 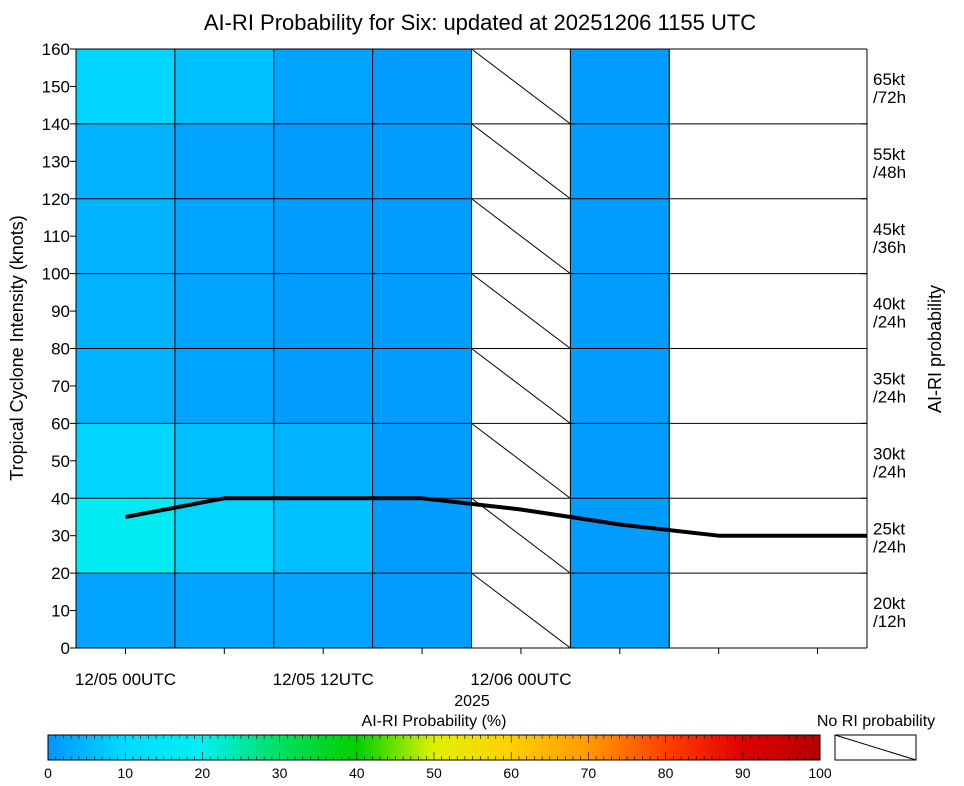 What do you see at coordinates (60, 386) in the screenshot?
I see `y-tick-label: 70` at bounding box center [60, 386].